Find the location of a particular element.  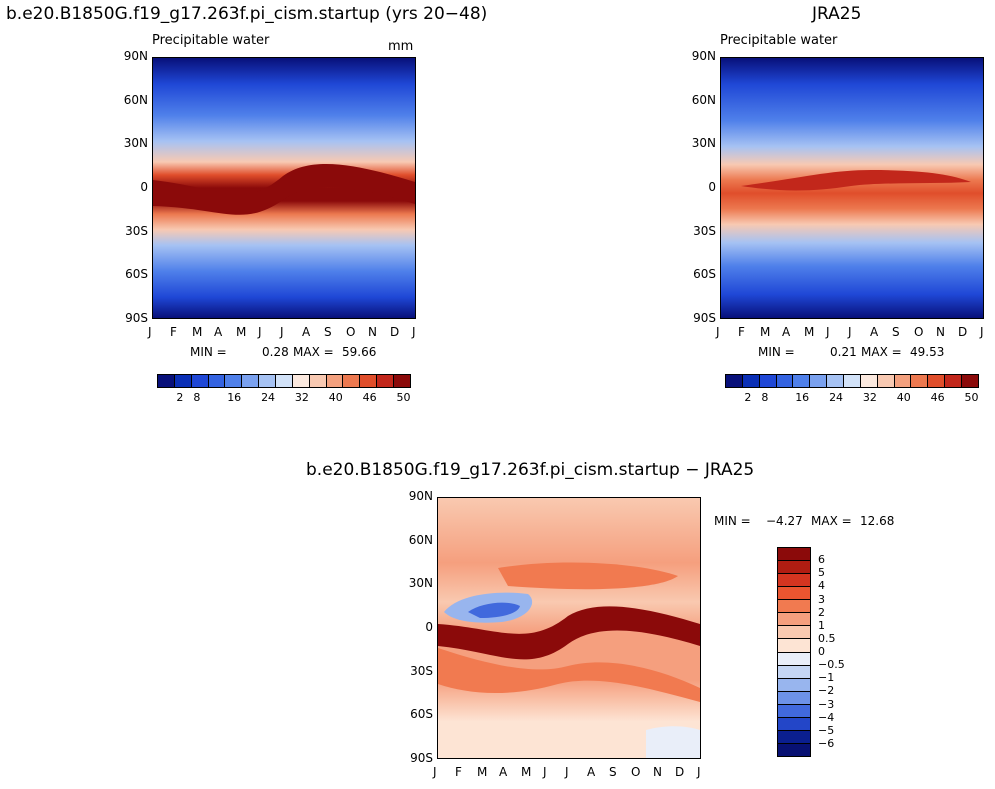

chart3-y-tick: 60S is located at coordinates (421, 714).